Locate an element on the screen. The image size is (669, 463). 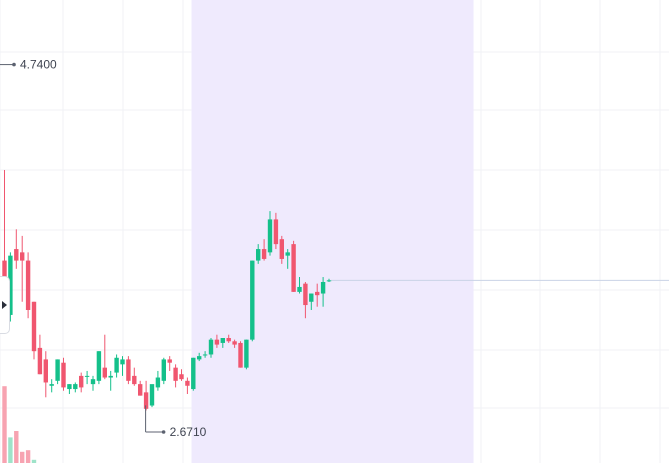
low-price-label: 2.6710 is located at coordinates (188, 432).